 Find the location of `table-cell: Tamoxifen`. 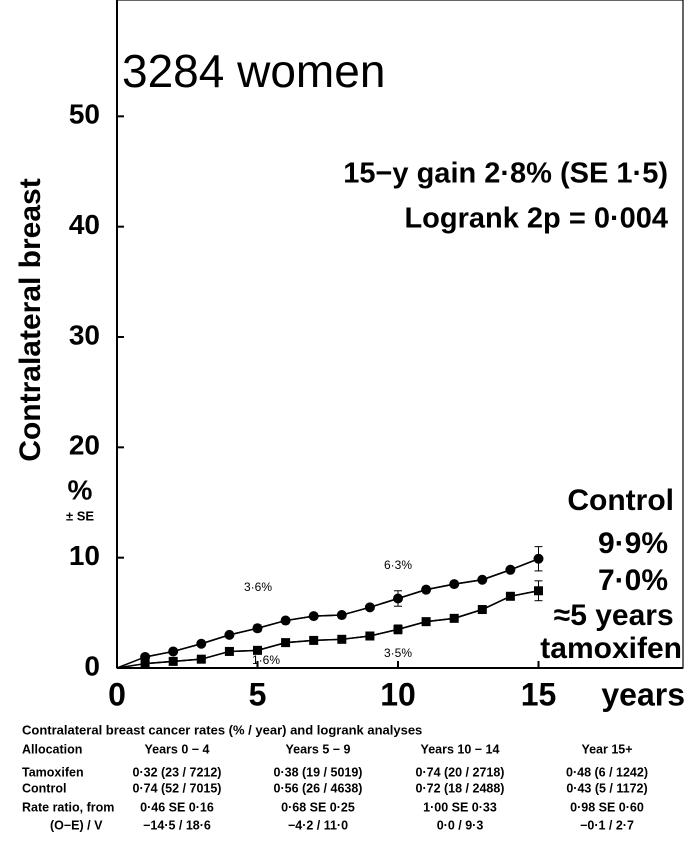

table-cell: Tamoxifen is located at coordinates (53, 772).